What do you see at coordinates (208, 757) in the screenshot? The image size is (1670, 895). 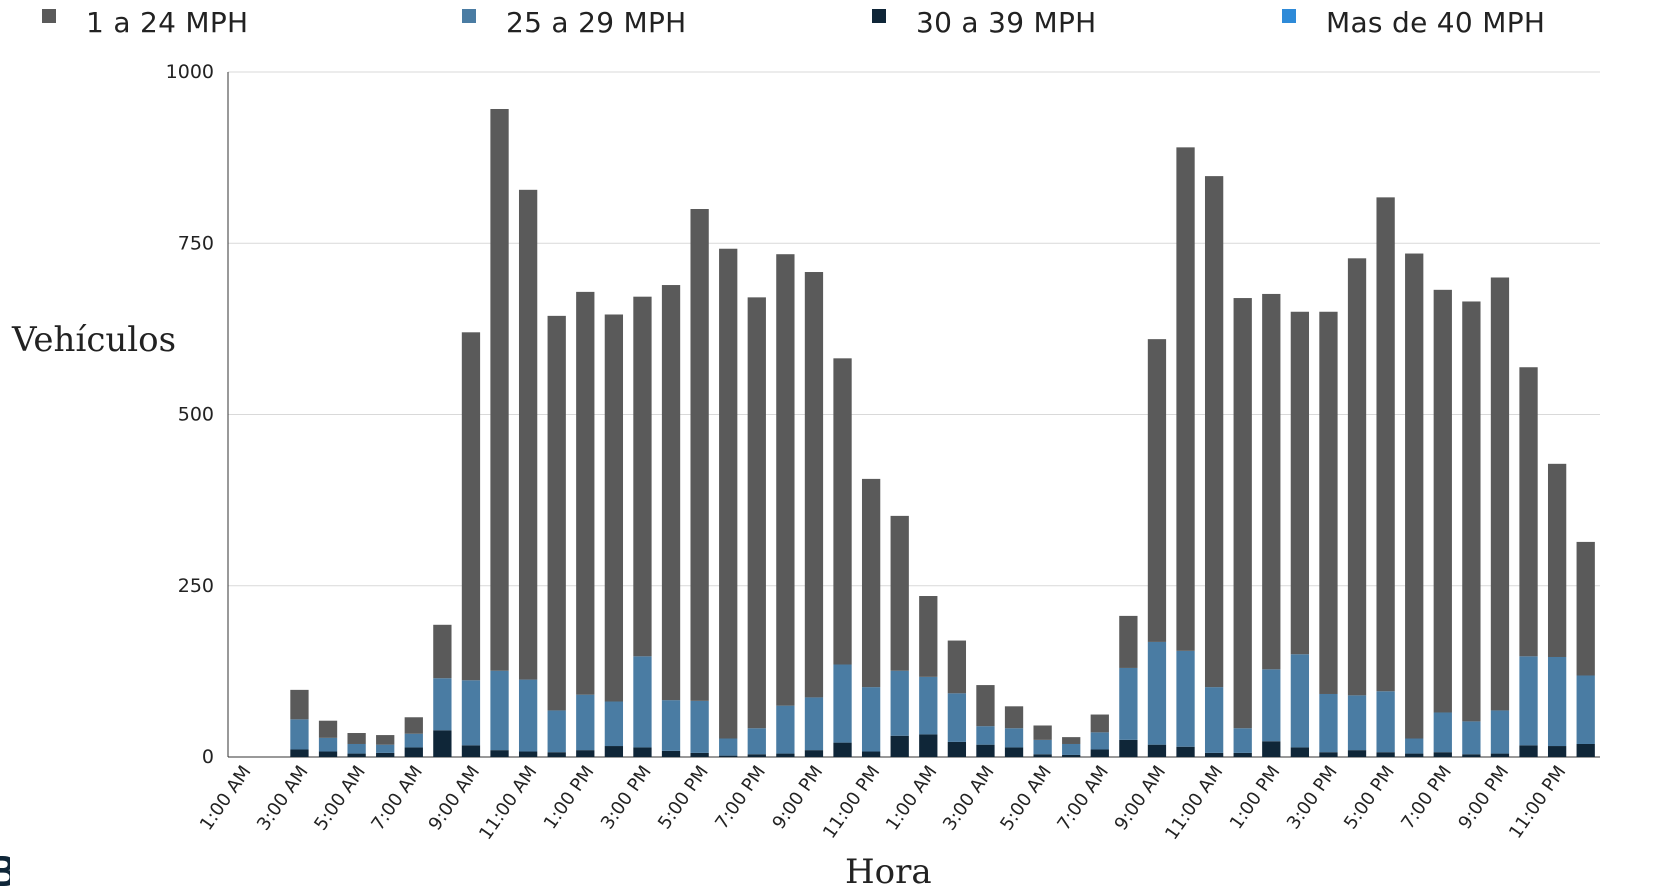 I see `y-tick-label: 0` at bounding box center [208, 757].